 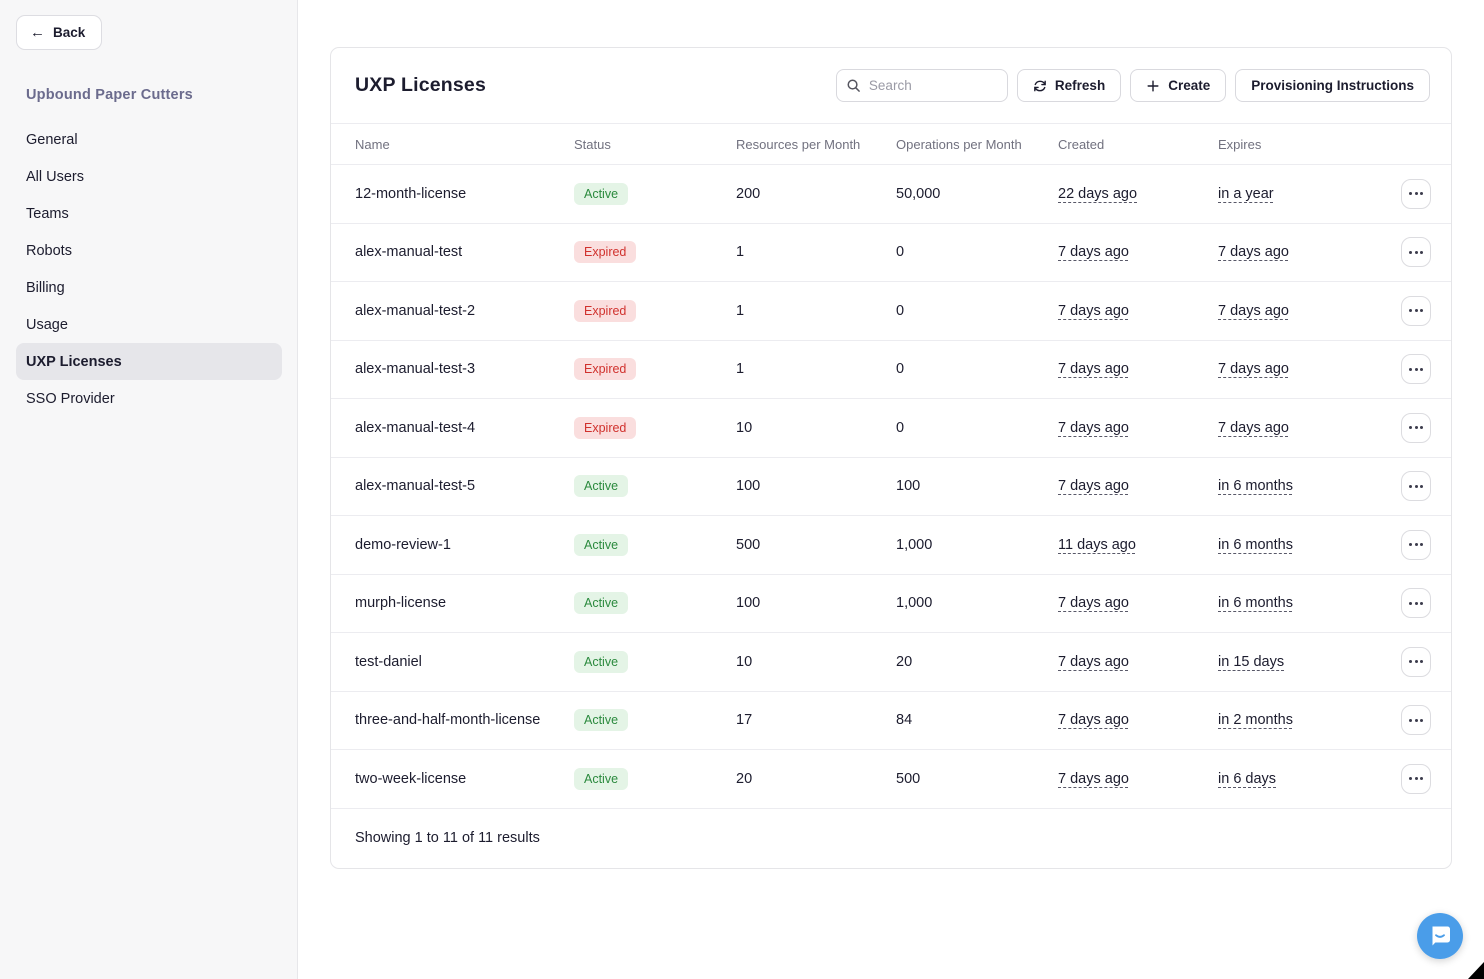 What do you see at coordinates (403, 544) in the screenshot?
I see `license-name: demo-review-1` at bounding box center [403, 544].